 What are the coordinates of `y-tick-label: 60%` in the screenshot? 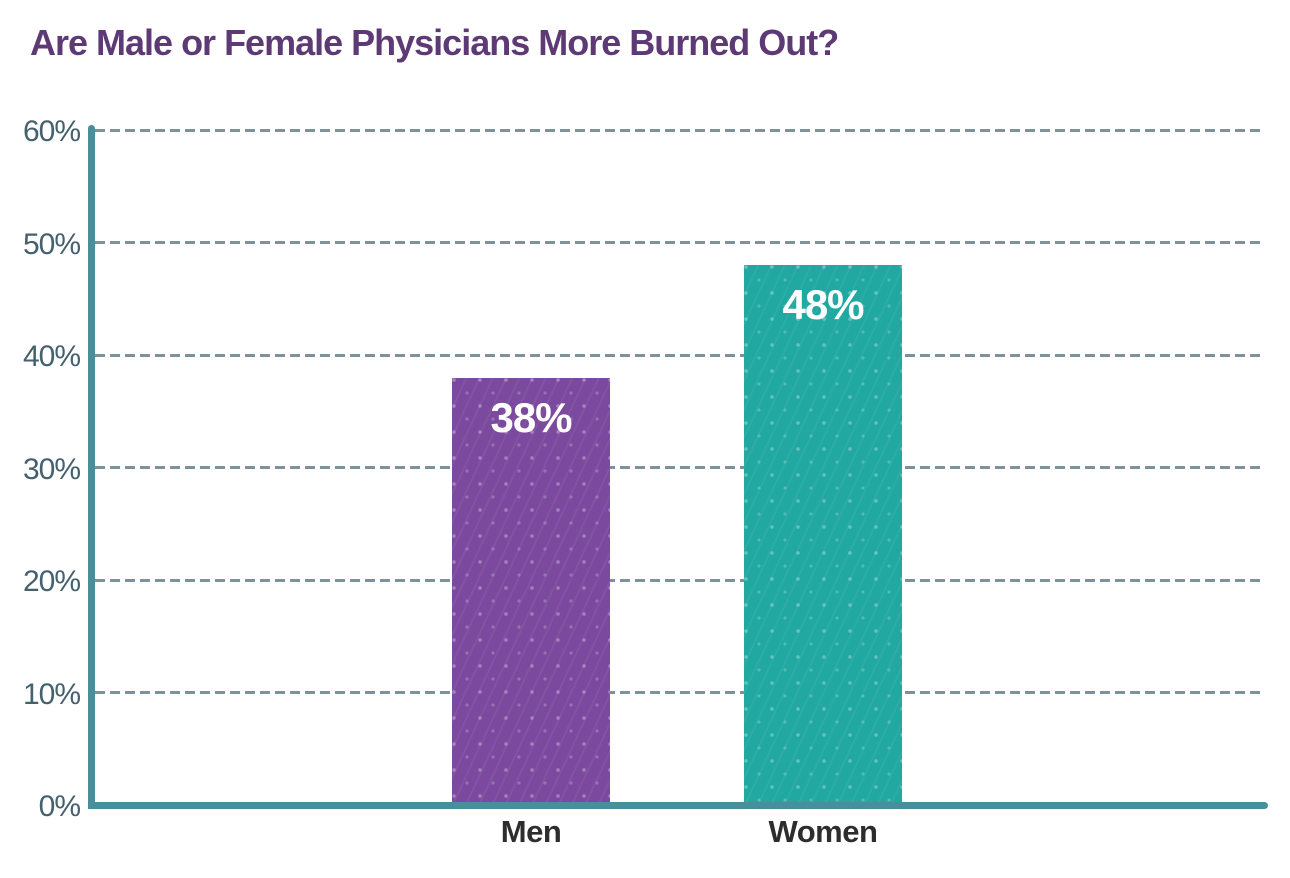 It's located at (51, 131).